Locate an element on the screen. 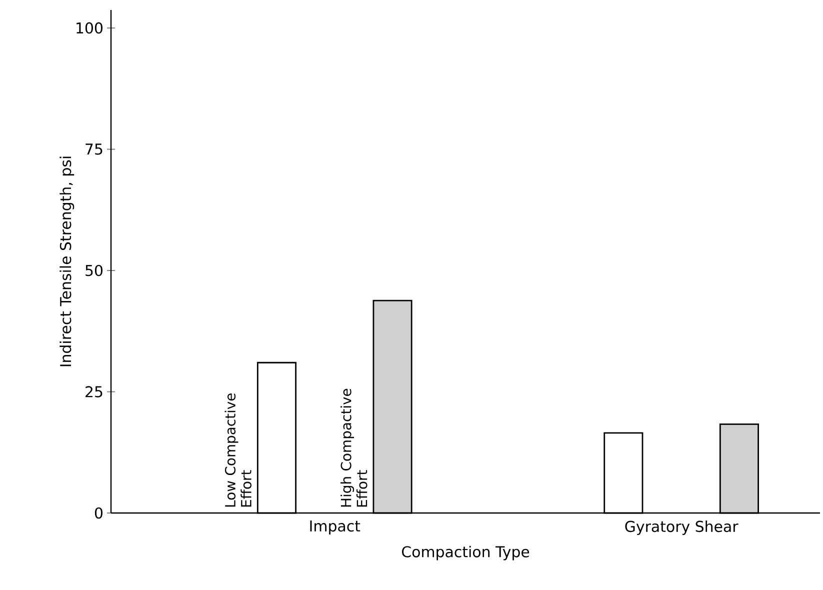 The image size is (823, 590). text: Low Compactive Effort is located at coordinates (238, 450).